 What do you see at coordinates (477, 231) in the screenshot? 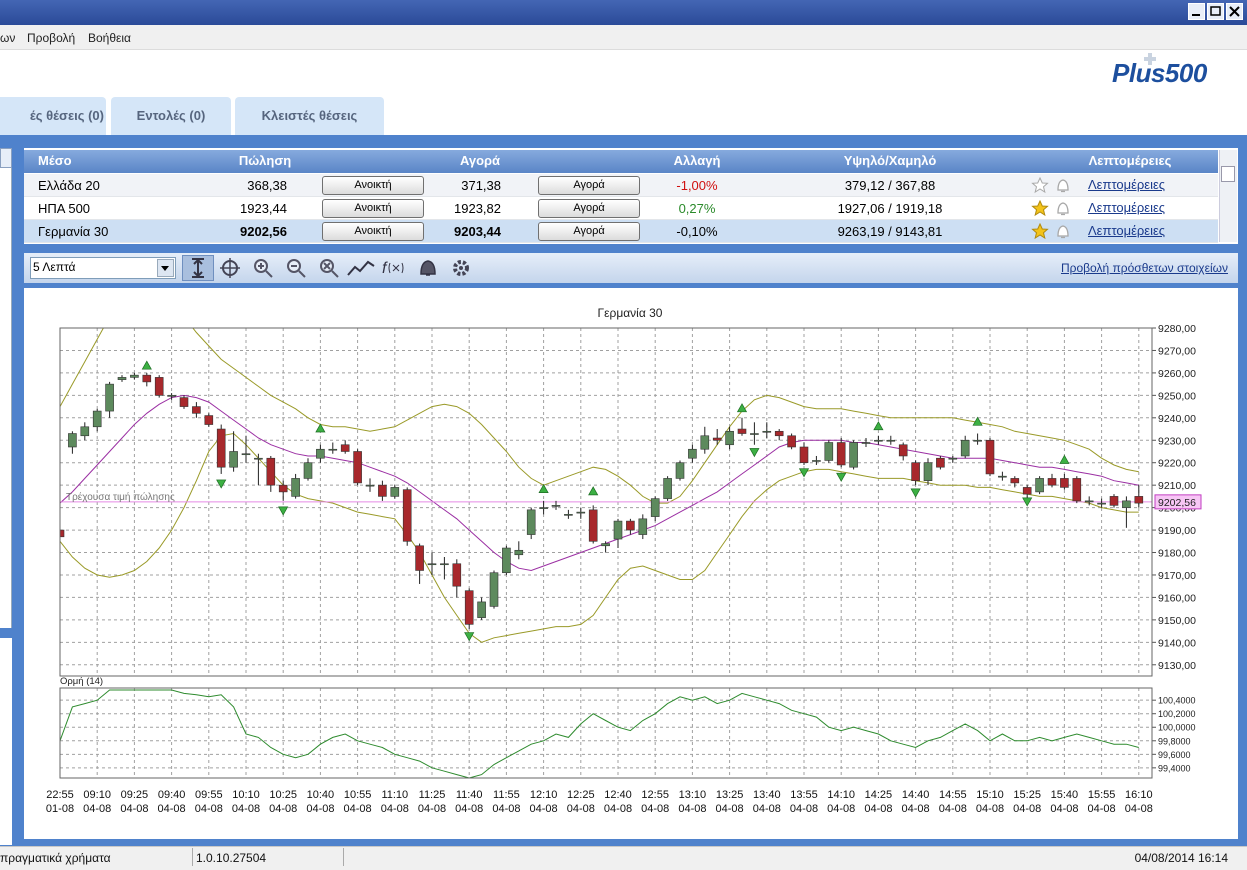
I see `buy-price: 9203,44` at bounding box center [477, 231].